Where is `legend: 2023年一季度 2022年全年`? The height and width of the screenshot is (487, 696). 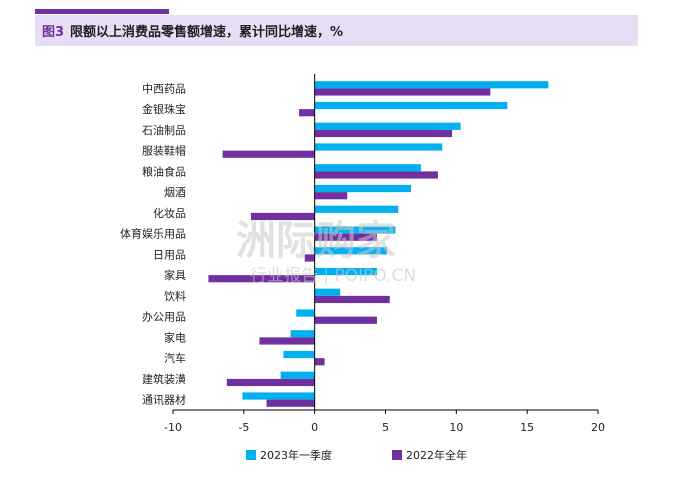 legend: 2023年一季度 2022年全年 is located at coordinates (348, 456).